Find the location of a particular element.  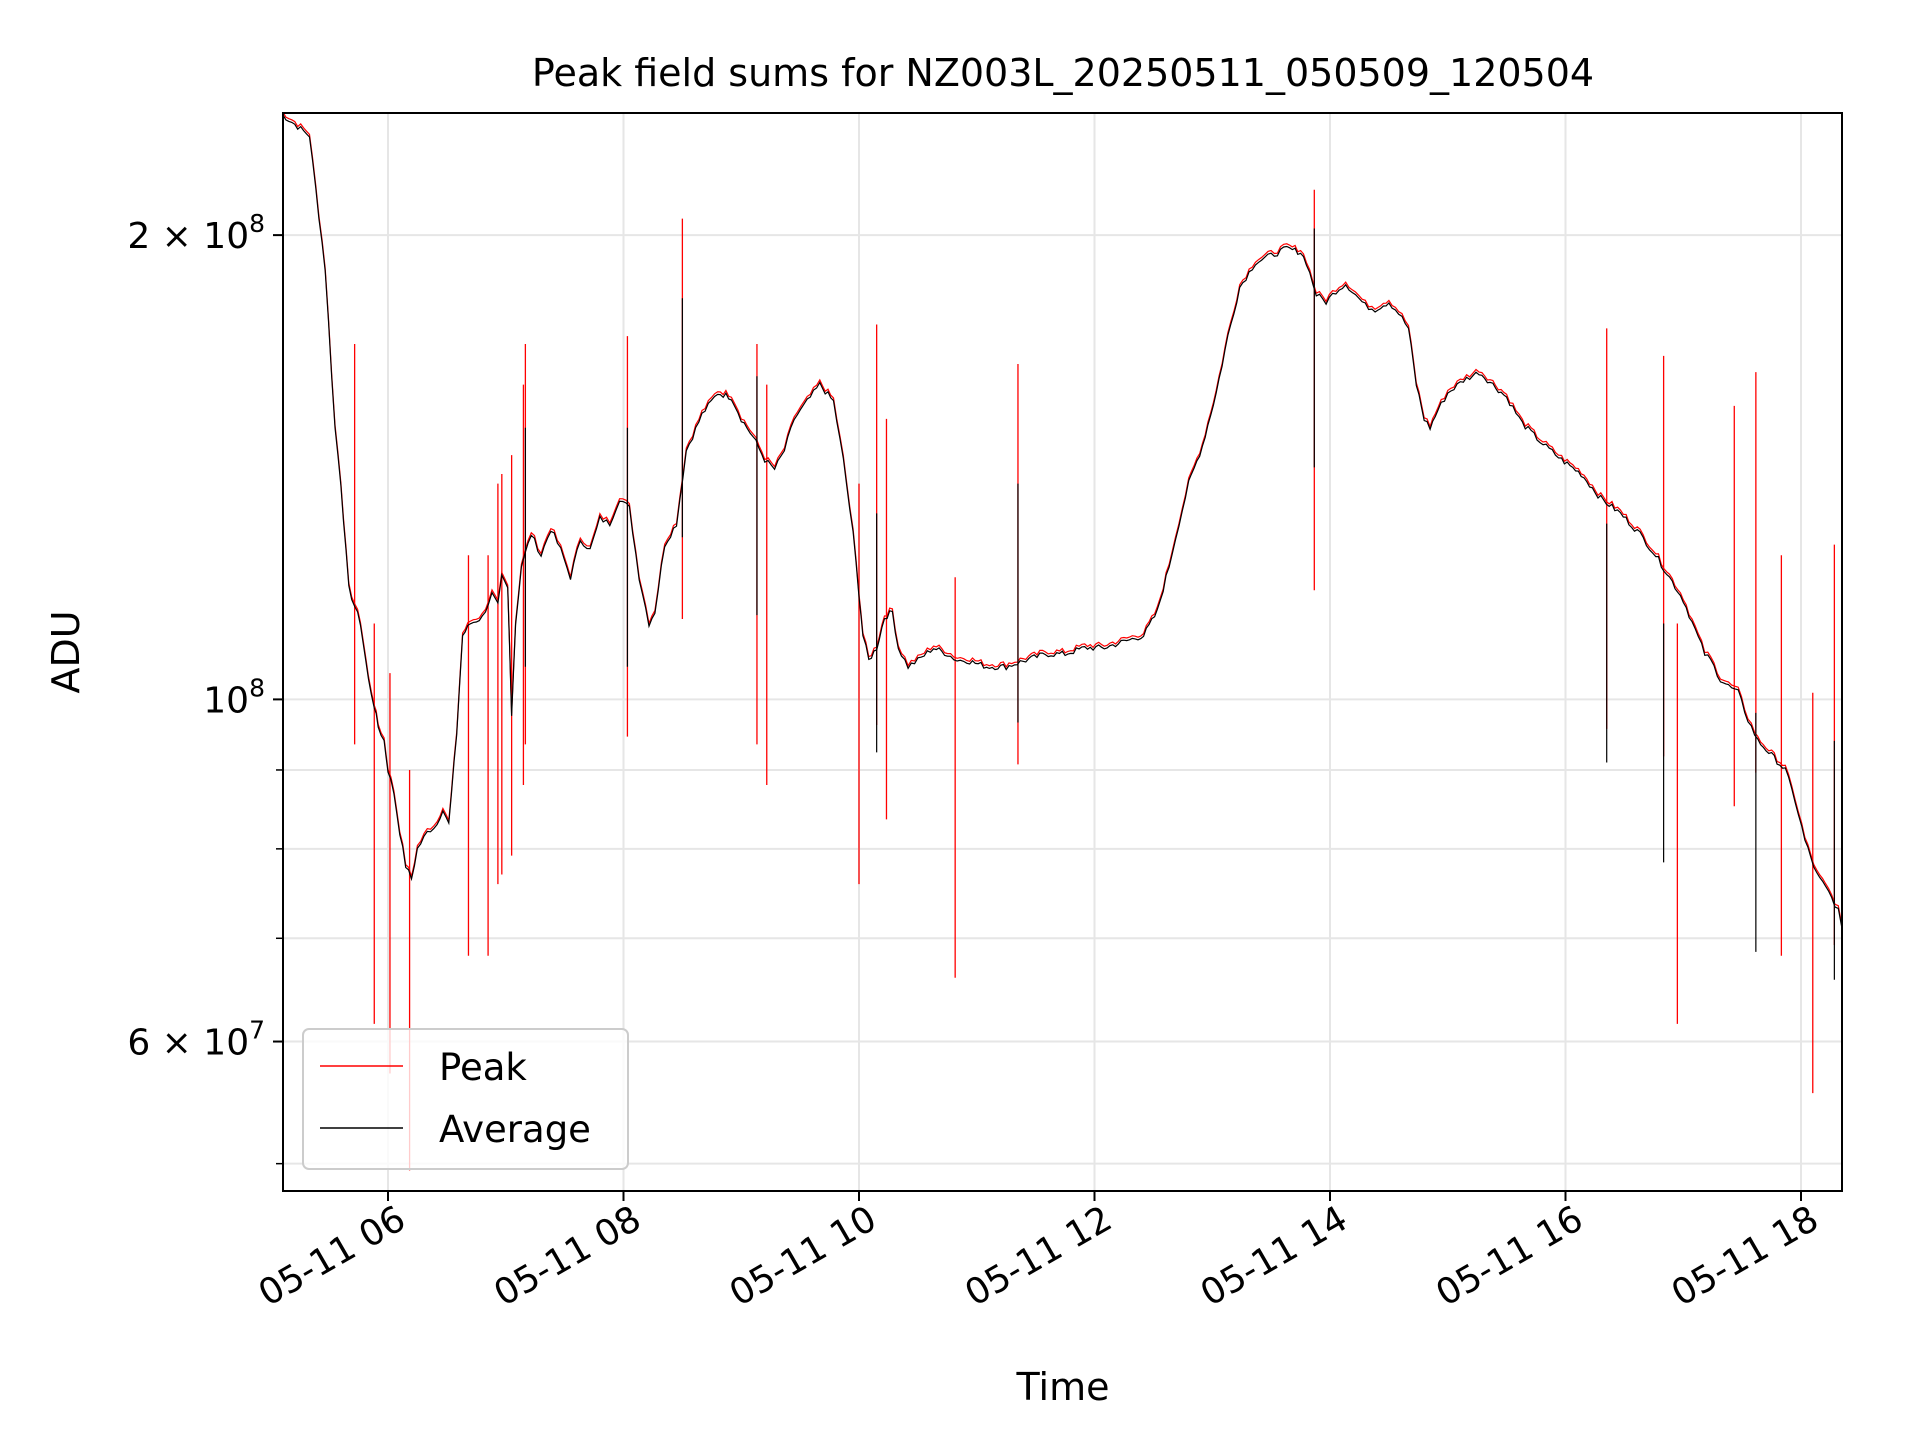

x-axis-label: Time is located at coordinates (1063, 1387).